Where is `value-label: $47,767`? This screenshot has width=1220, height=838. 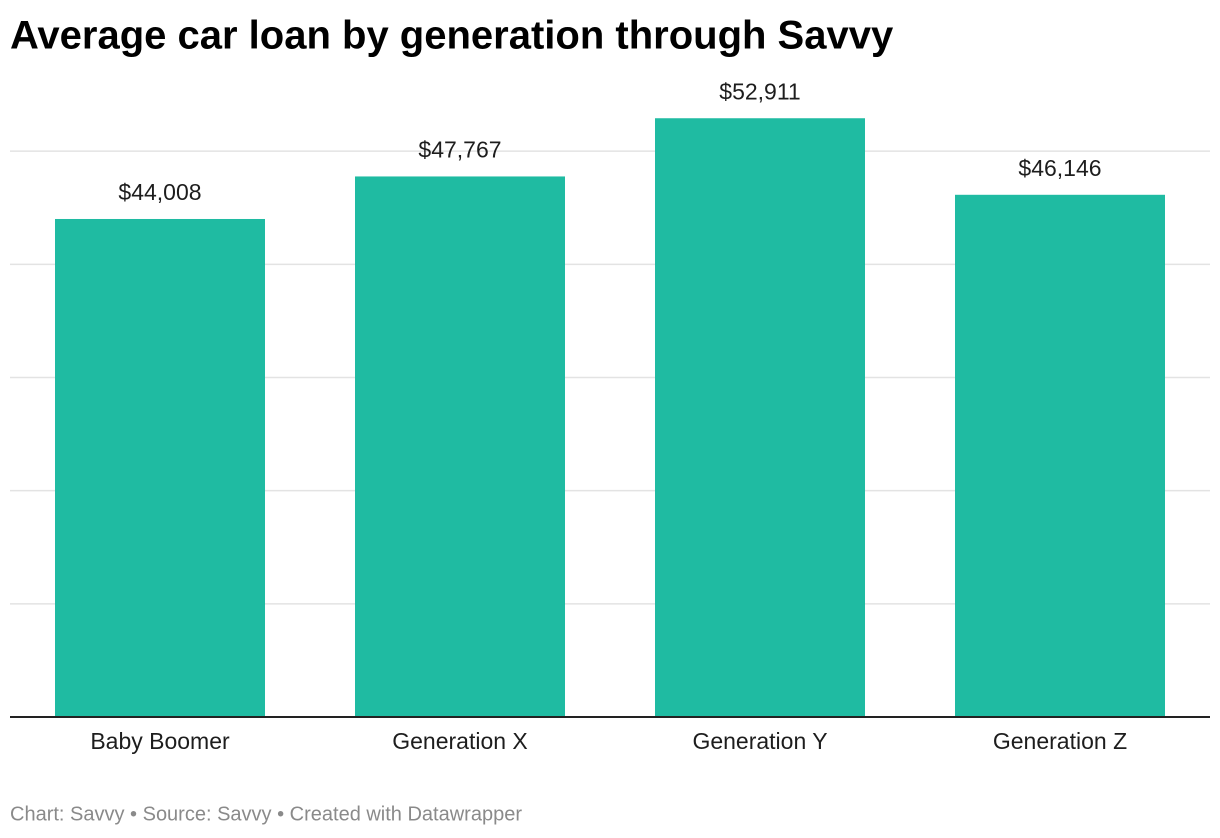 value-label: $47,767 is located at coordinates (459, 150).